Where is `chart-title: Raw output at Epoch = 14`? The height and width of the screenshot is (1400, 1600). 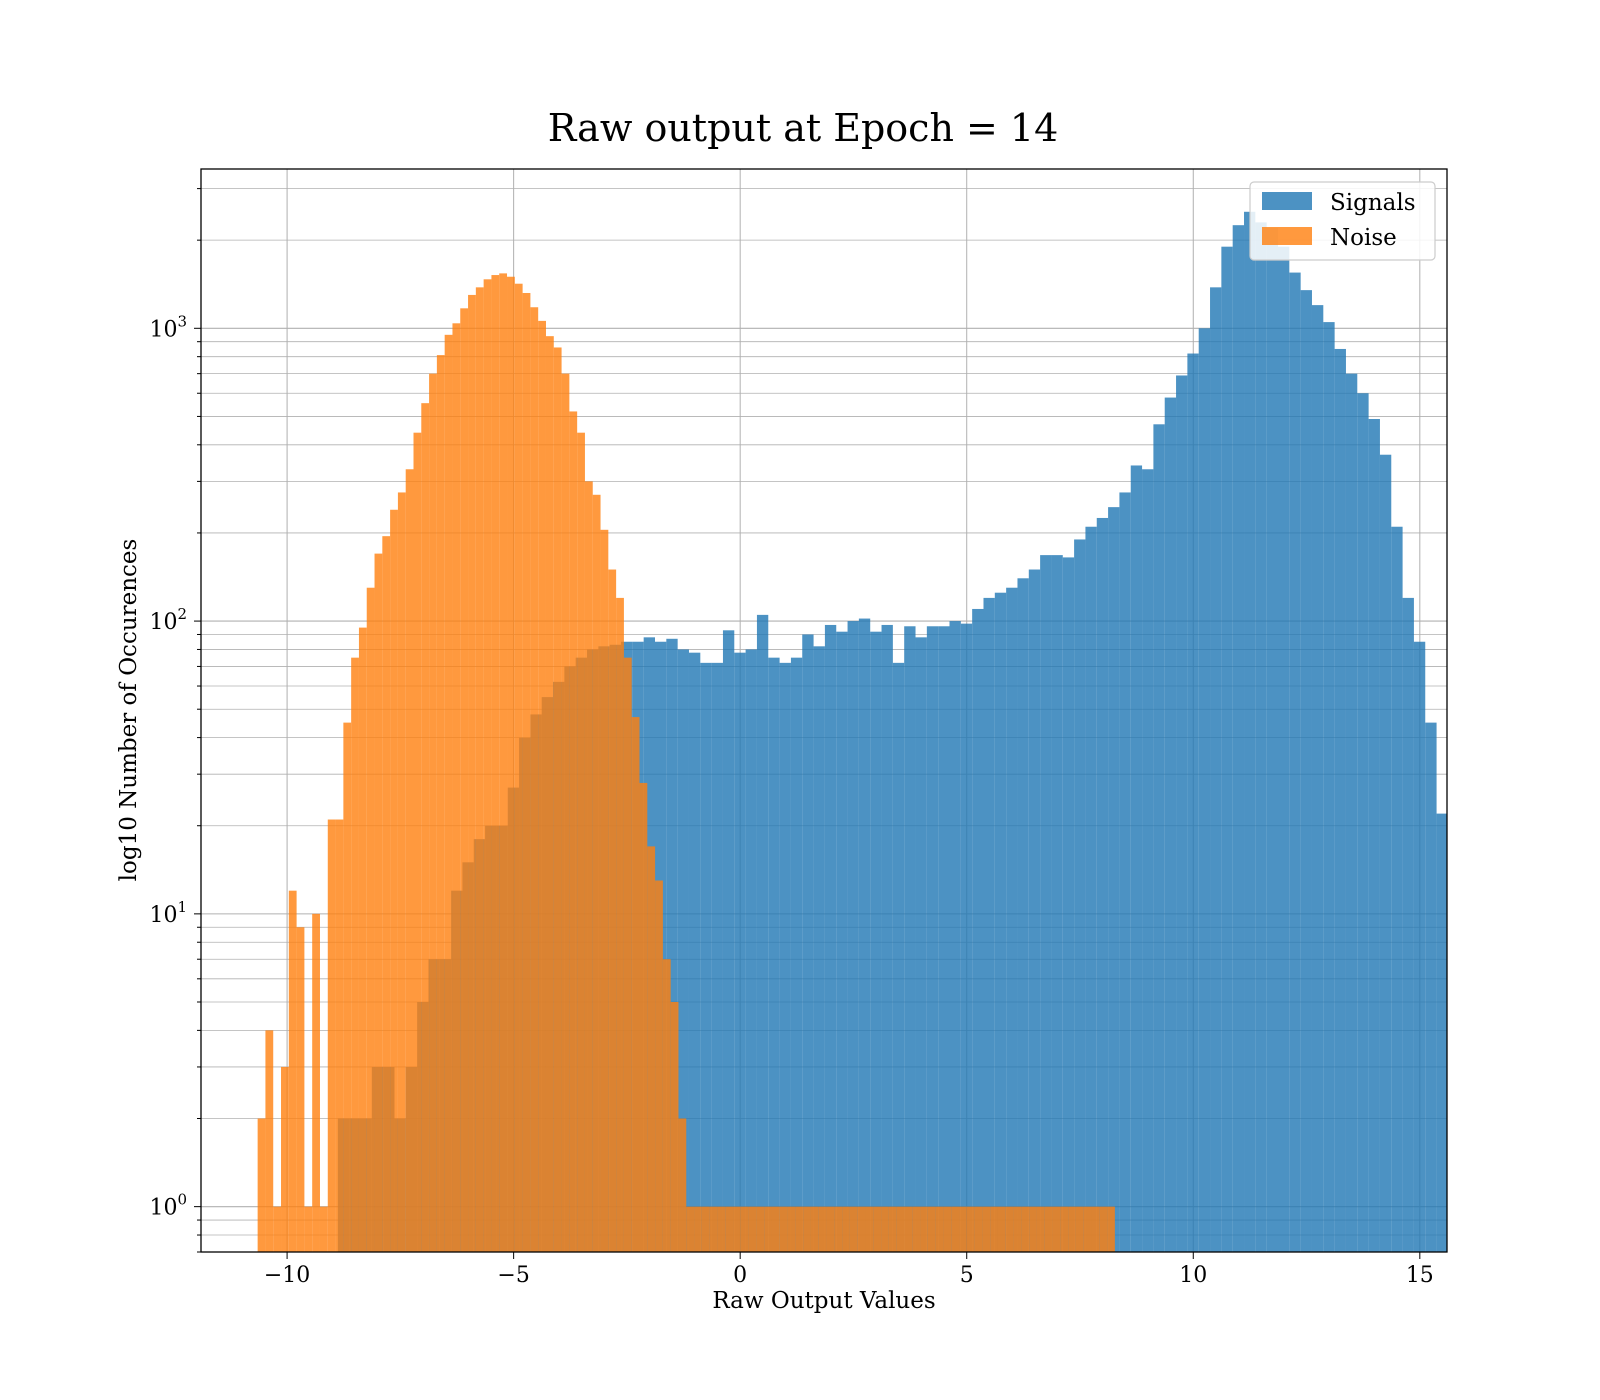
chart-title: Raw output at Epoch = 14 is located at coordinates (803, 128).